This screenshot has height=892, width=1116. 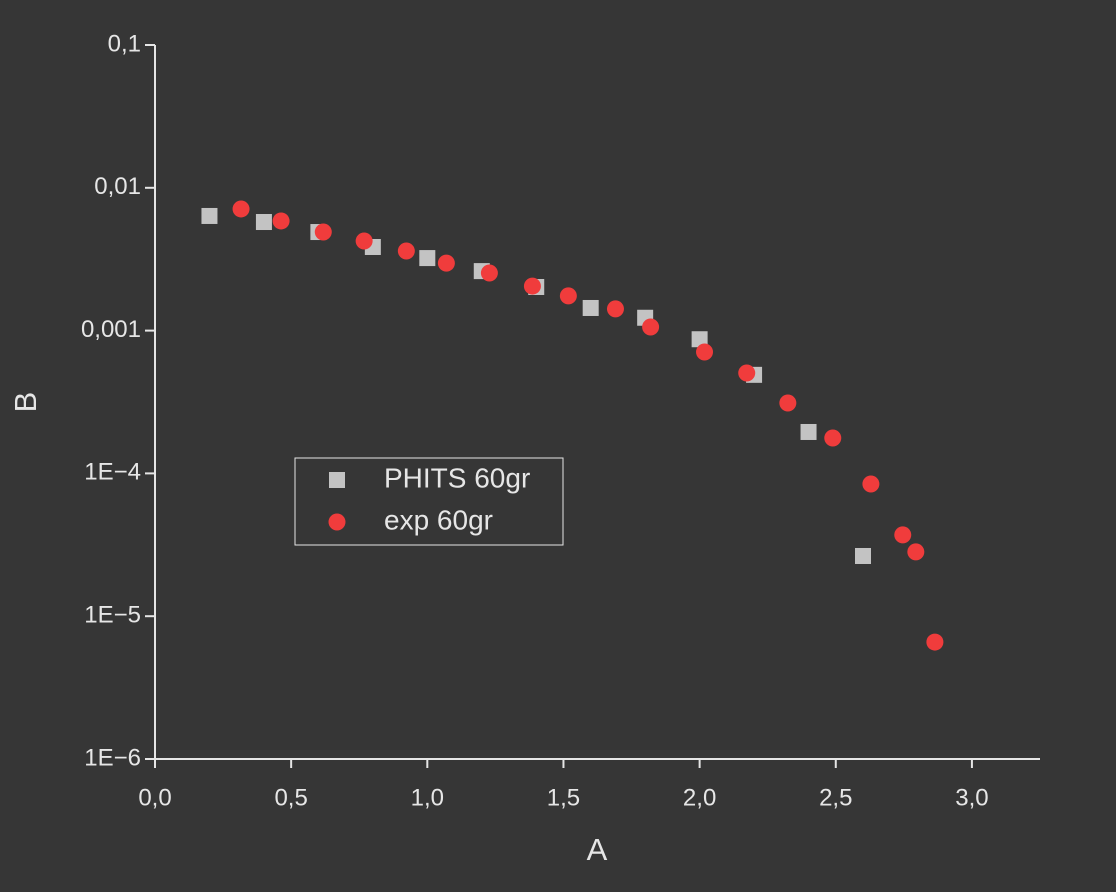 What do you see at coordinates (112, 472) in the screenshot?
I see `y-tick-label: 1E−4` at bounding box center [112, 472].